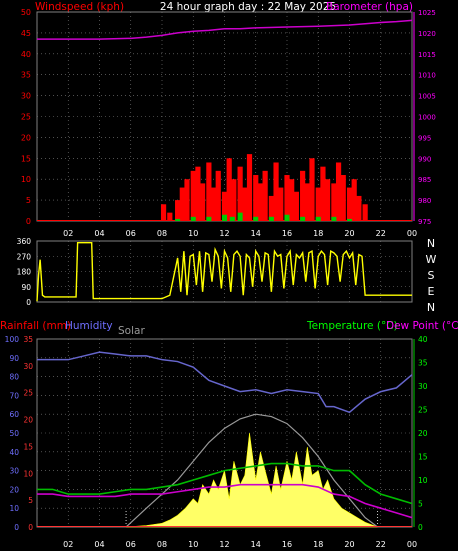 This screenshot has height=551, width=458. Describe the element at coordinates (369, 7) in the screenshot. I see `barometer-axis-title: Barometer (hpa)` at that location.